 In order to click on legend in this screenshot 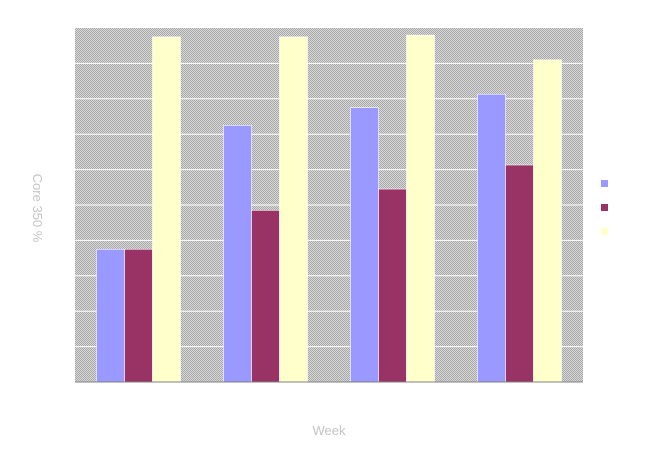, I will do `click(604, 207)`.